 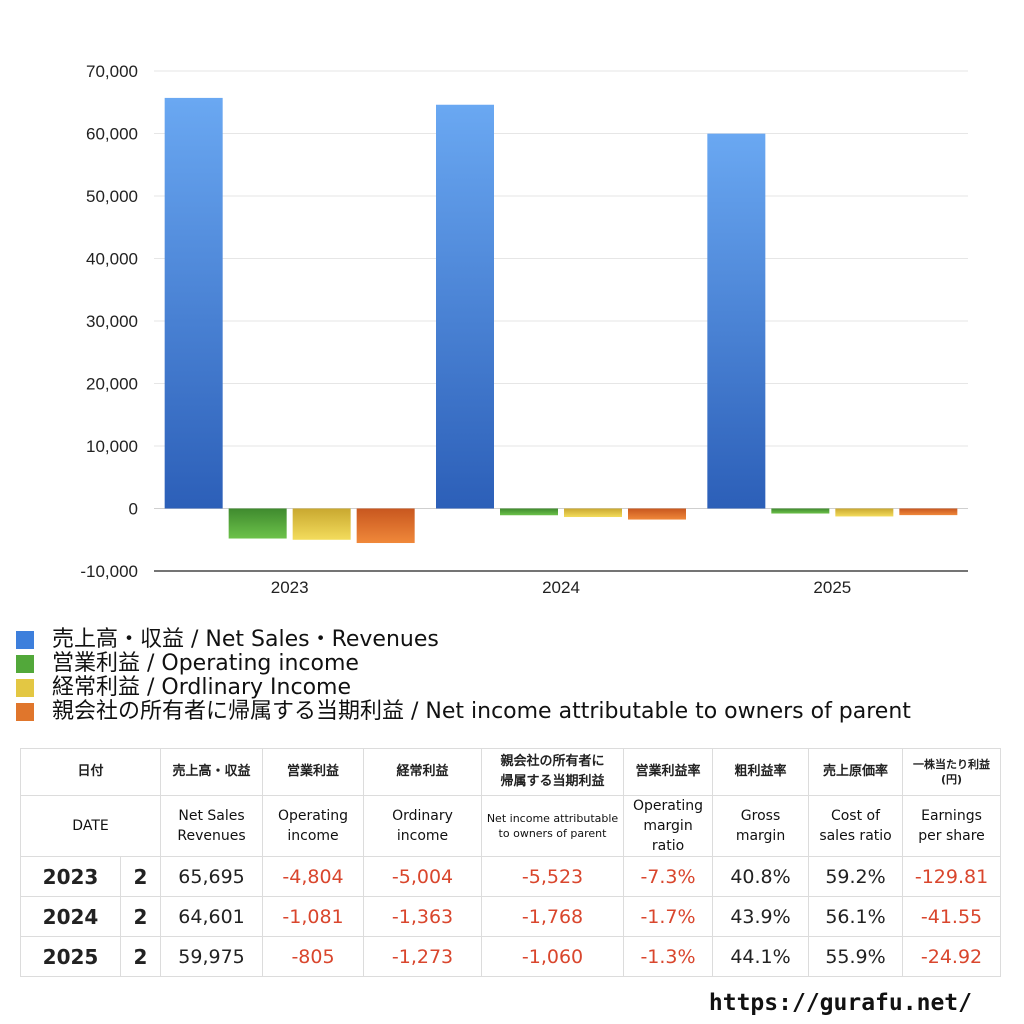 What do you see at coordinates (70, 956) in the screenshot?
I see `cell-year: 2025` at bounding box center [70, 956].